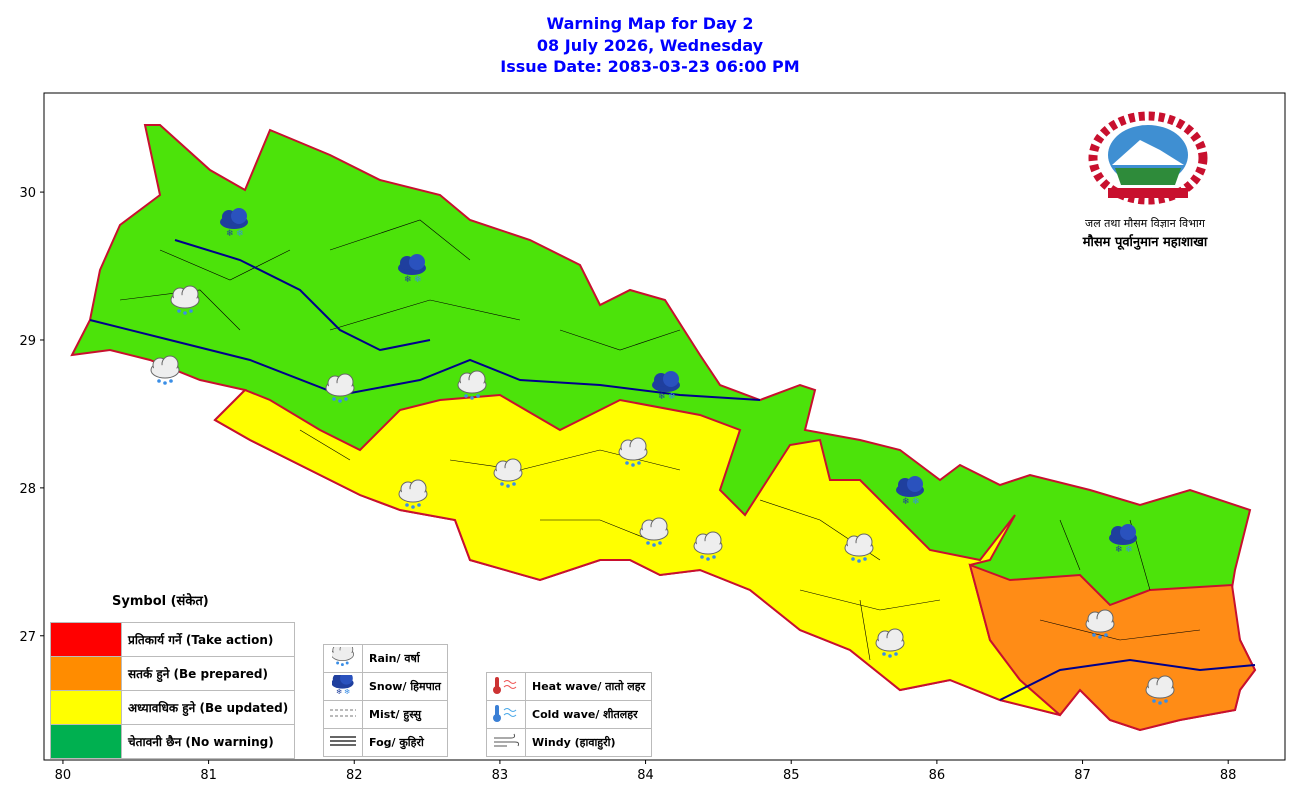 Image resolution: width=1300 pixels, height=800 pixels. Describe the element at coordinates (507, 740) in the screenshot. I see `windy-symbol` at that location.